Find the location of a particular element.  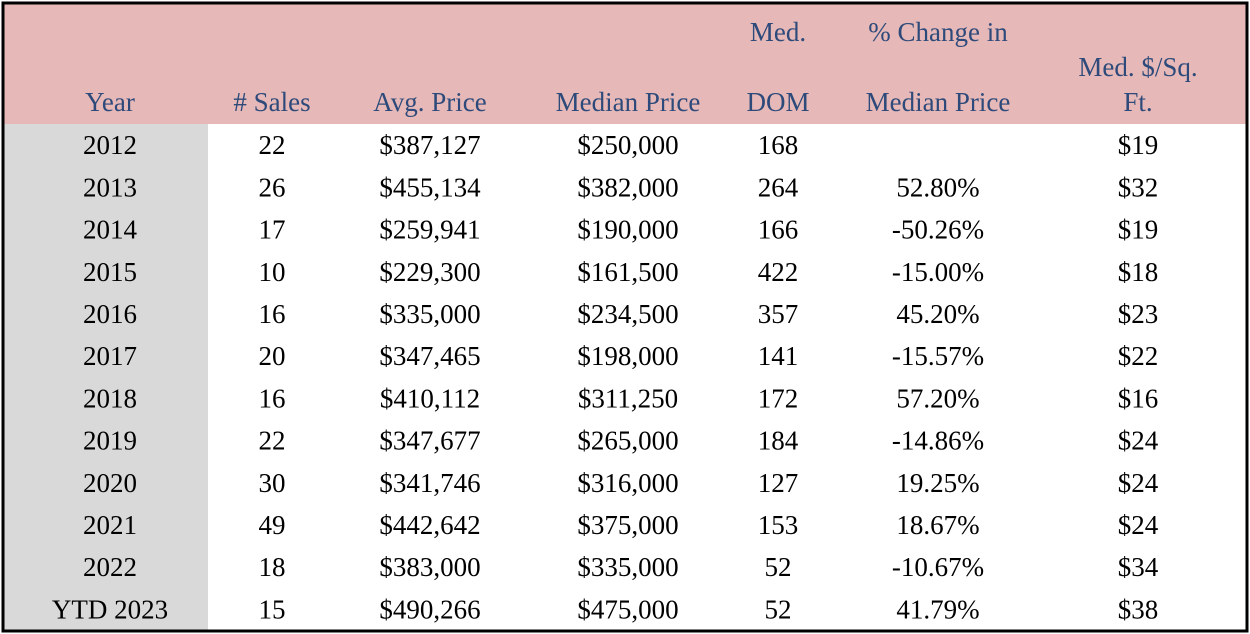

table-cell: 168 is located at coordinates (778, 145).